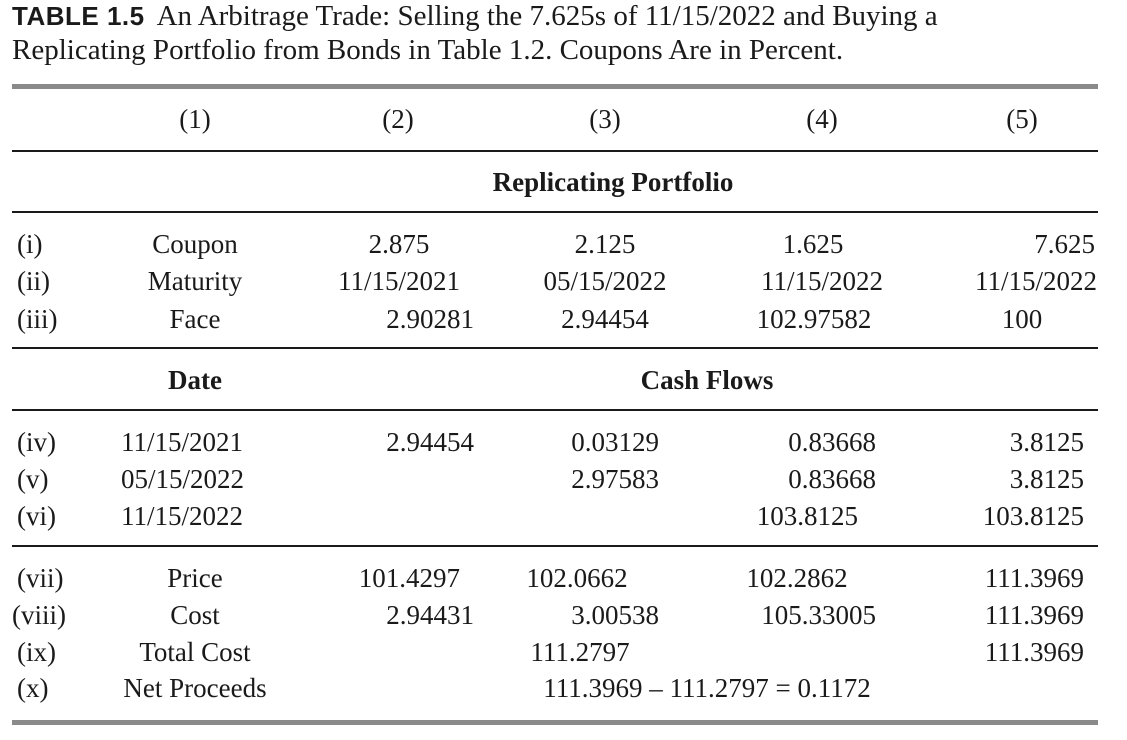 This screenshot has height=740, width=1127. What do you see at coordinates (195, 615) in the screenshot?
I see `row-label: Cost` at bounding box center [195, 615].